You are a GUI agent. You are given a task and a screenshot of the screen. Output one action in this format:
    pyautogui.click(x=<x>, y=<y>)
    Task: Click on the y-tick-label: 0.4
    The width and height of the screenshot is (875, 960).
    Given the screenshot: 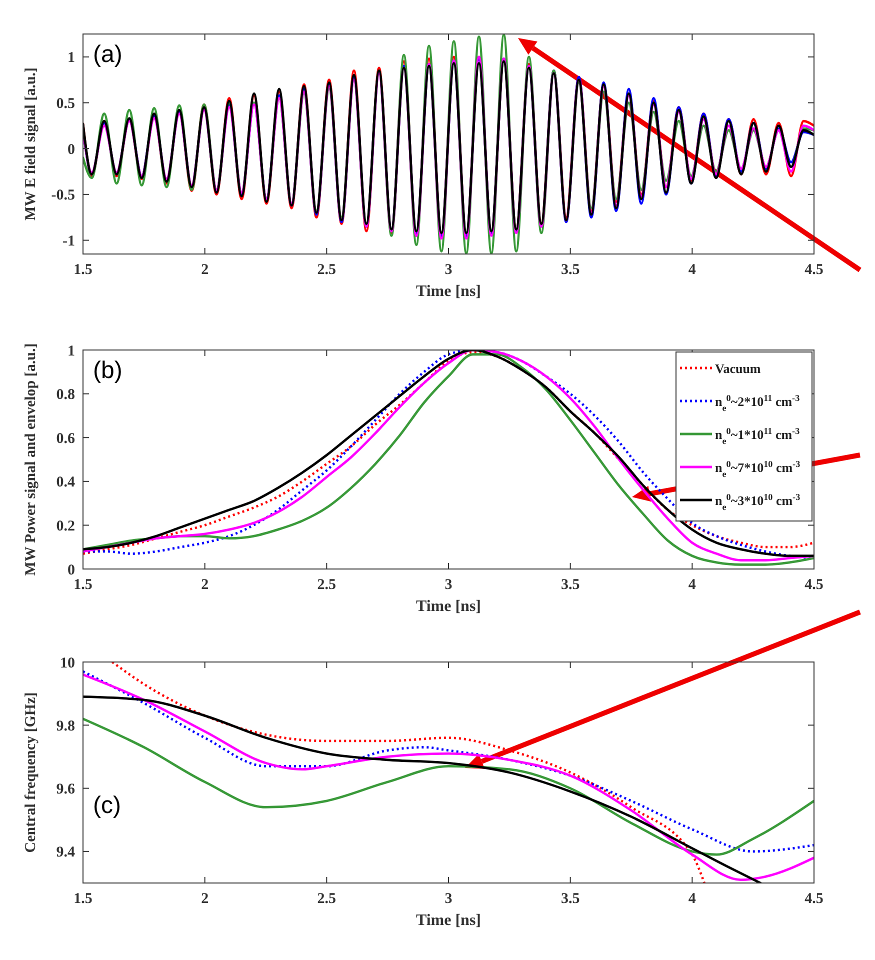 What is the action you would take?
    pyautogui.click(x=66, y=482)
    